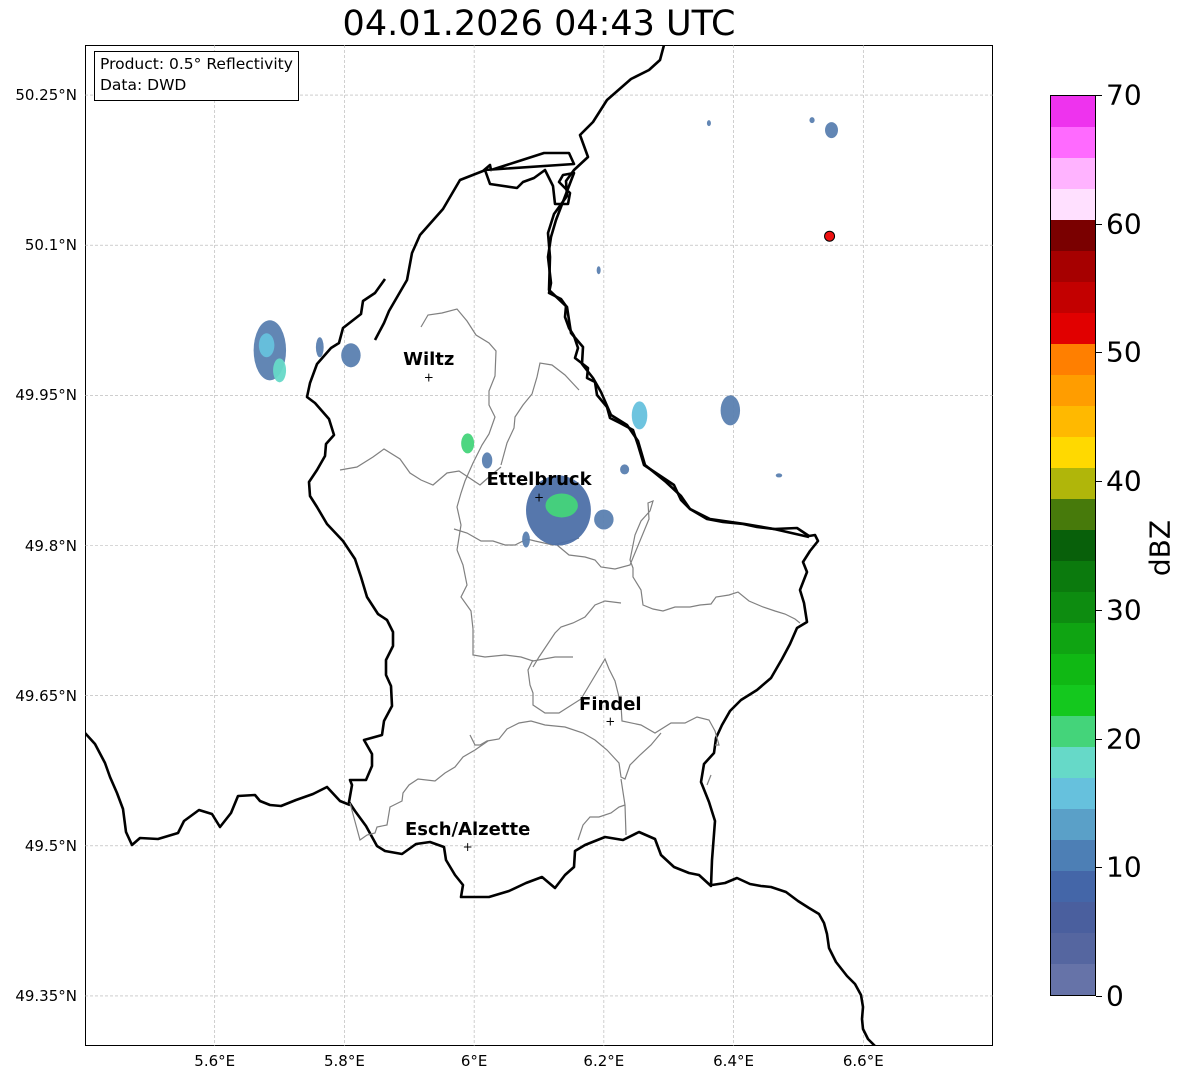  I want to click on germany-border, so click(678, 292).